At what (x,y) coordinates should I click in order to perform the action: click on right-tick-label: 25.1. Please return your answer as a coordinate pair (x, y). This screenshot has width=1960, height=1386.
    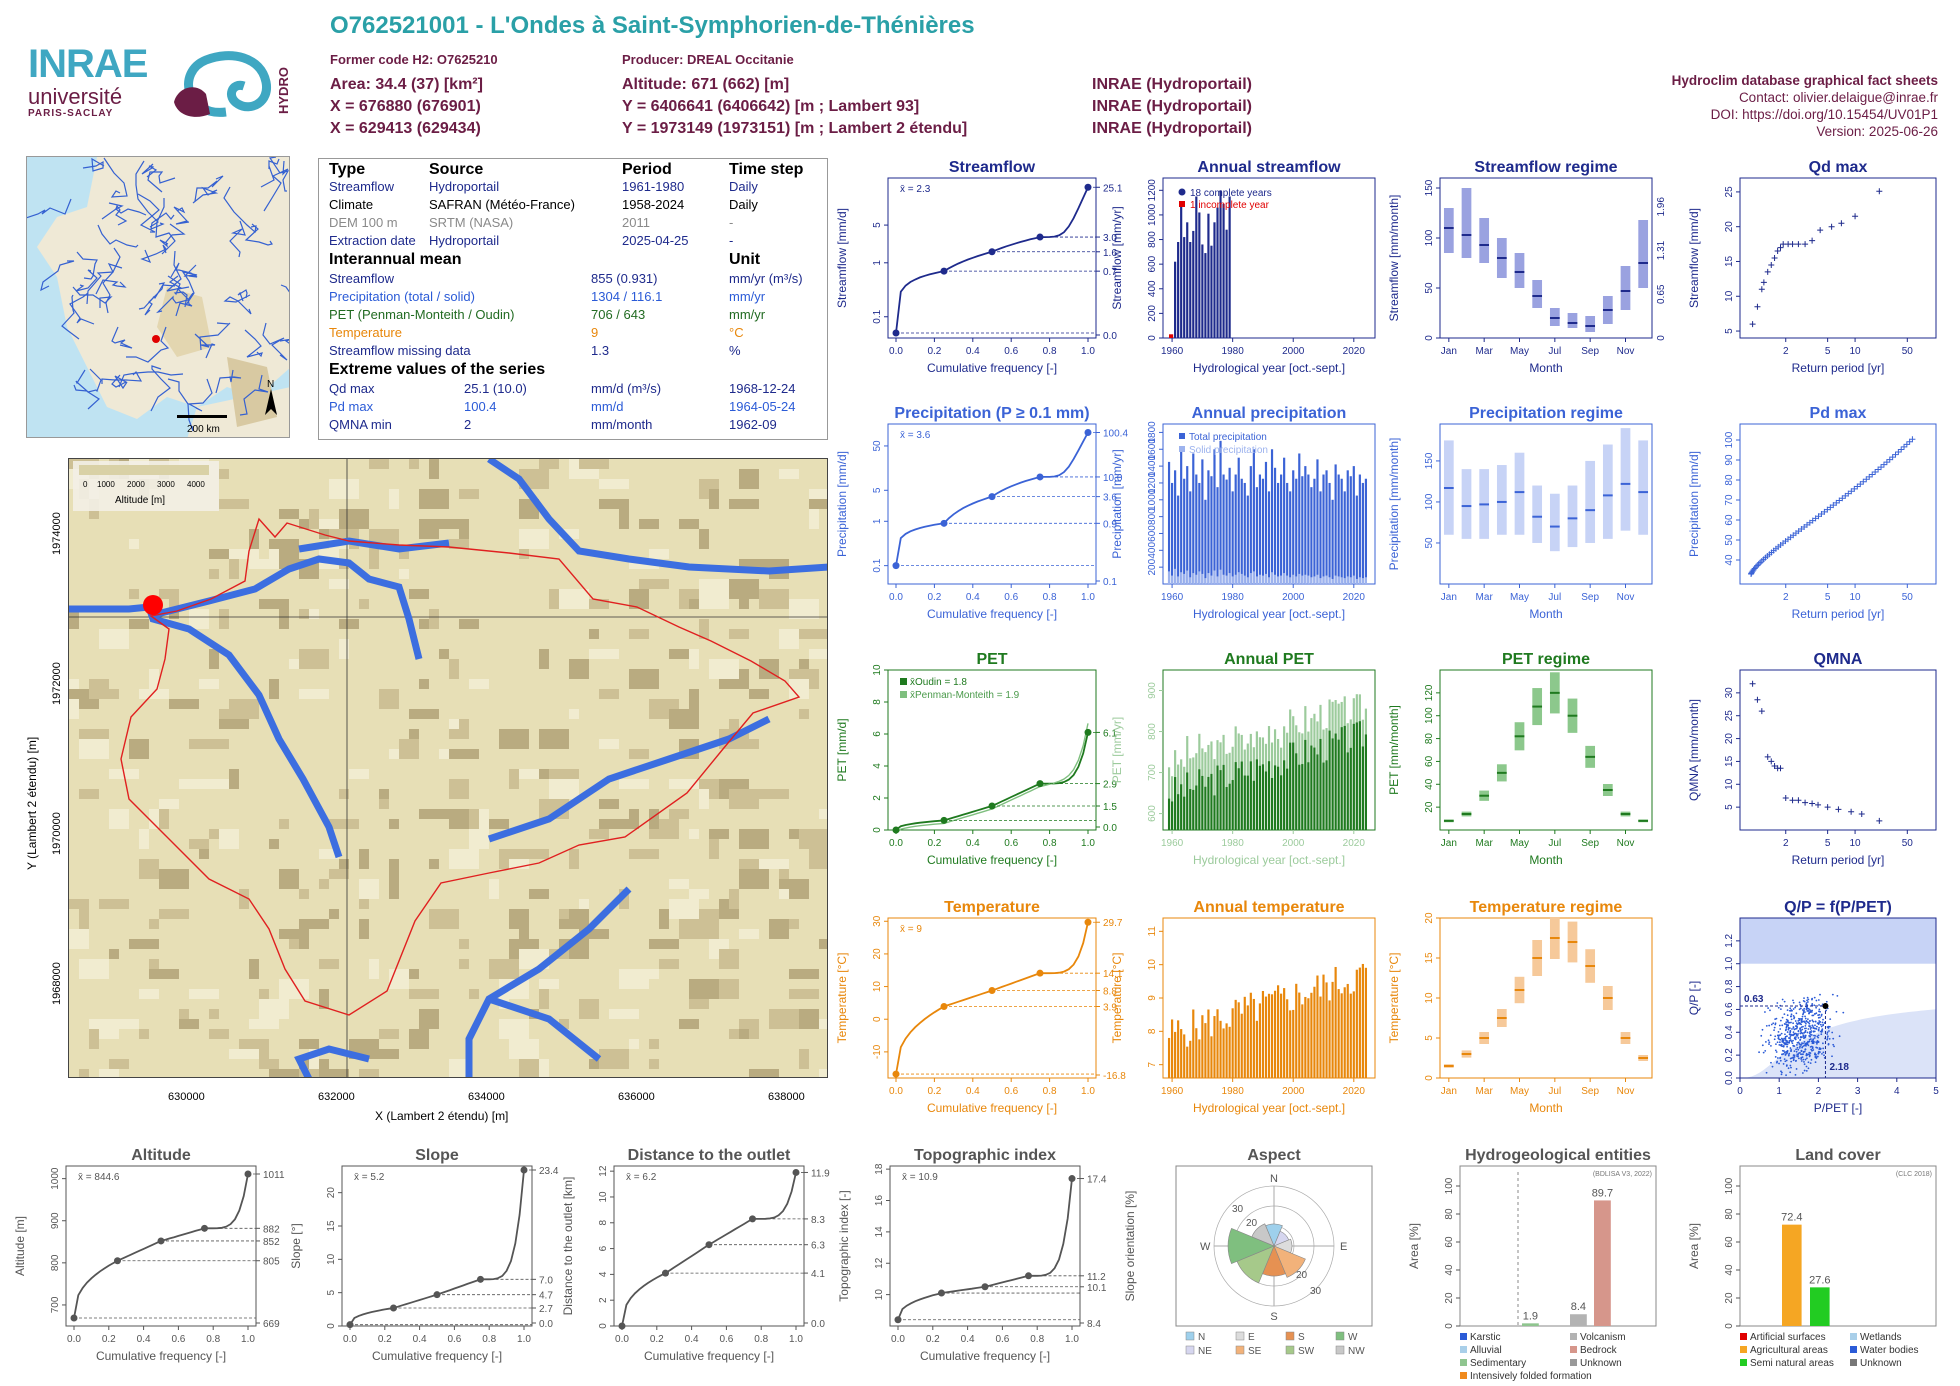
    Looking at the image, I should click on (1113, 188).